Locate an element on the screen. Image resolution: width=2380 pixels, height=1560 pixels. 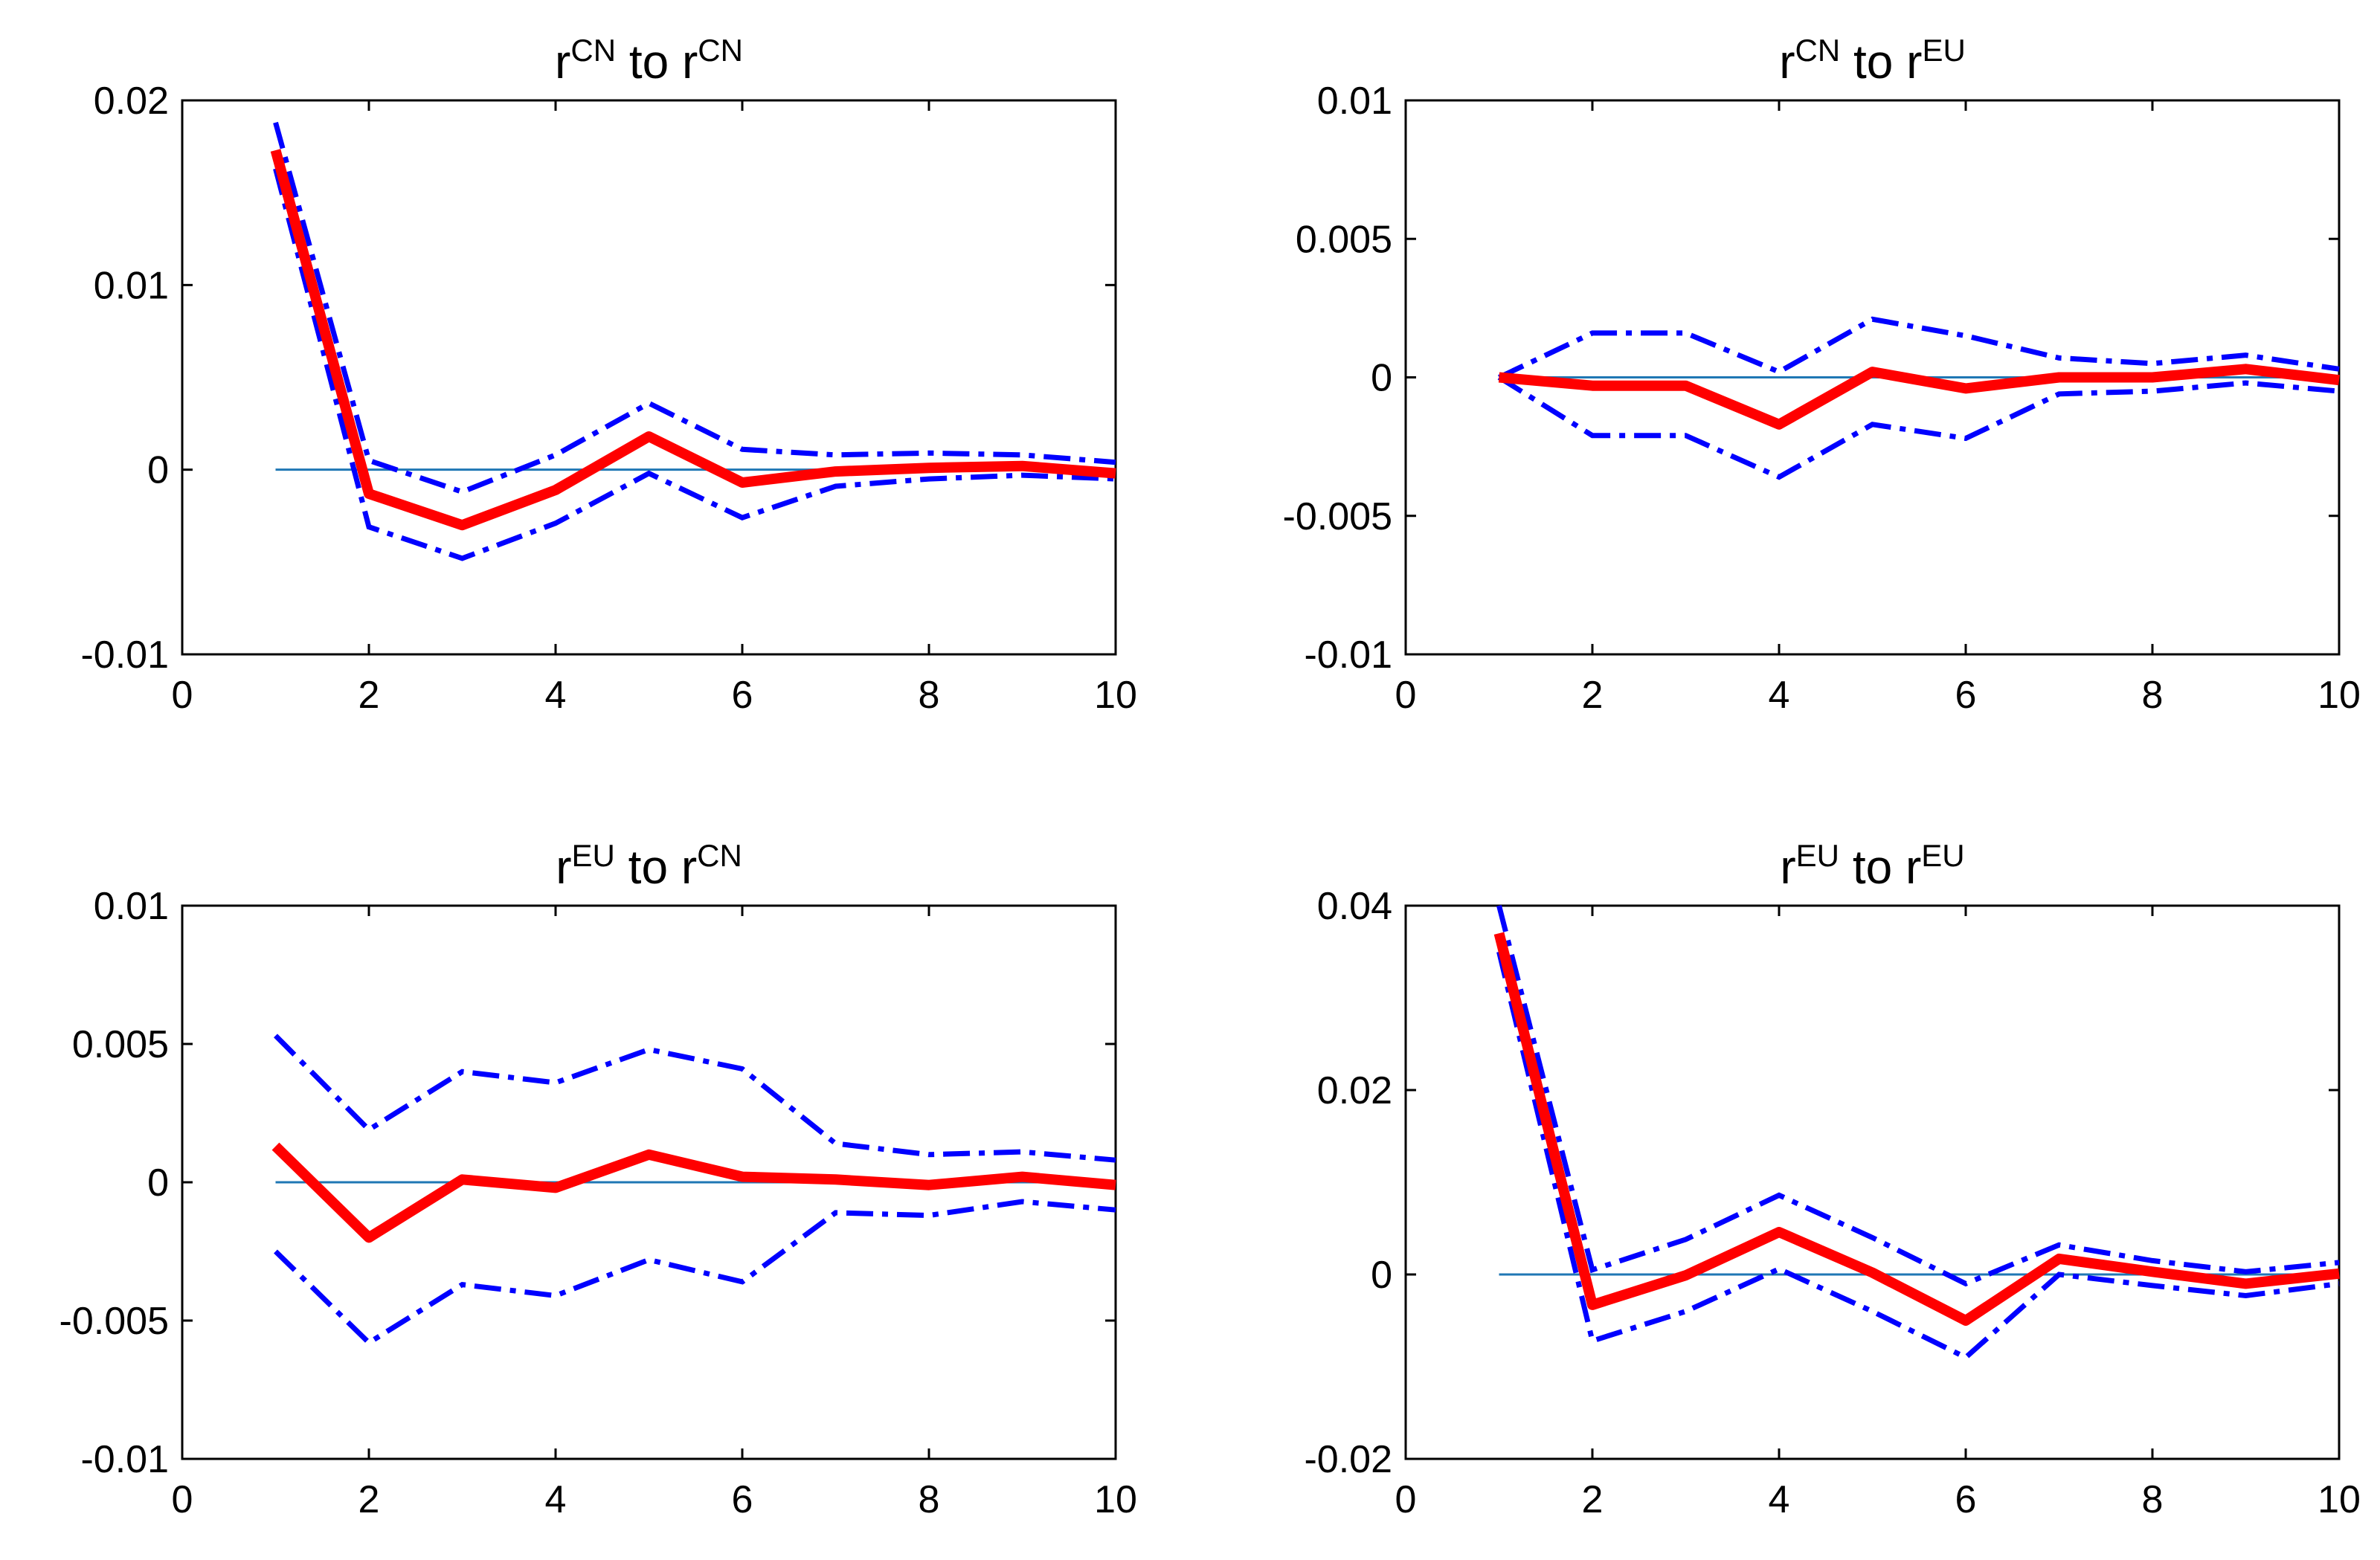
panel-title: rCN to rEU is located at coordinates (1873, 61).